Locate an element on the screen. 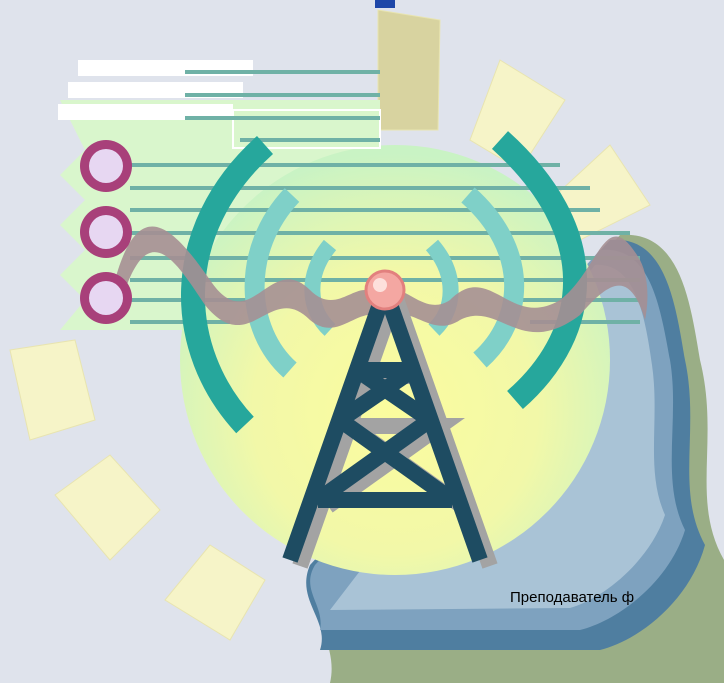 The height and width of the screenshot is (683, 724). tower is located at coordinates (390, 428).